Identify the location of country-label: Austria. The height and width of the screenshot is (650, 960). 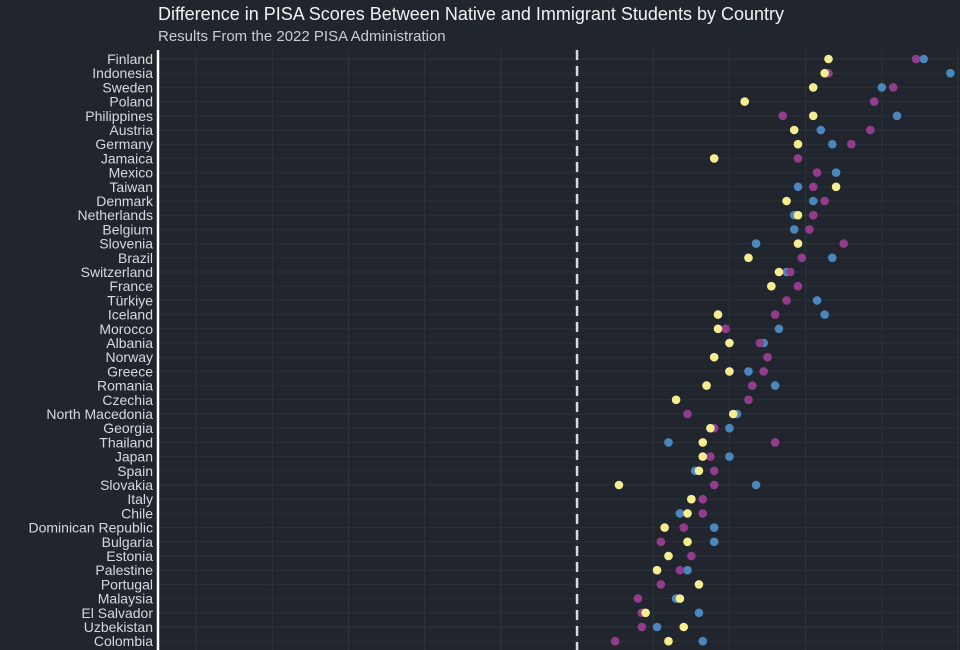
(131, 130).